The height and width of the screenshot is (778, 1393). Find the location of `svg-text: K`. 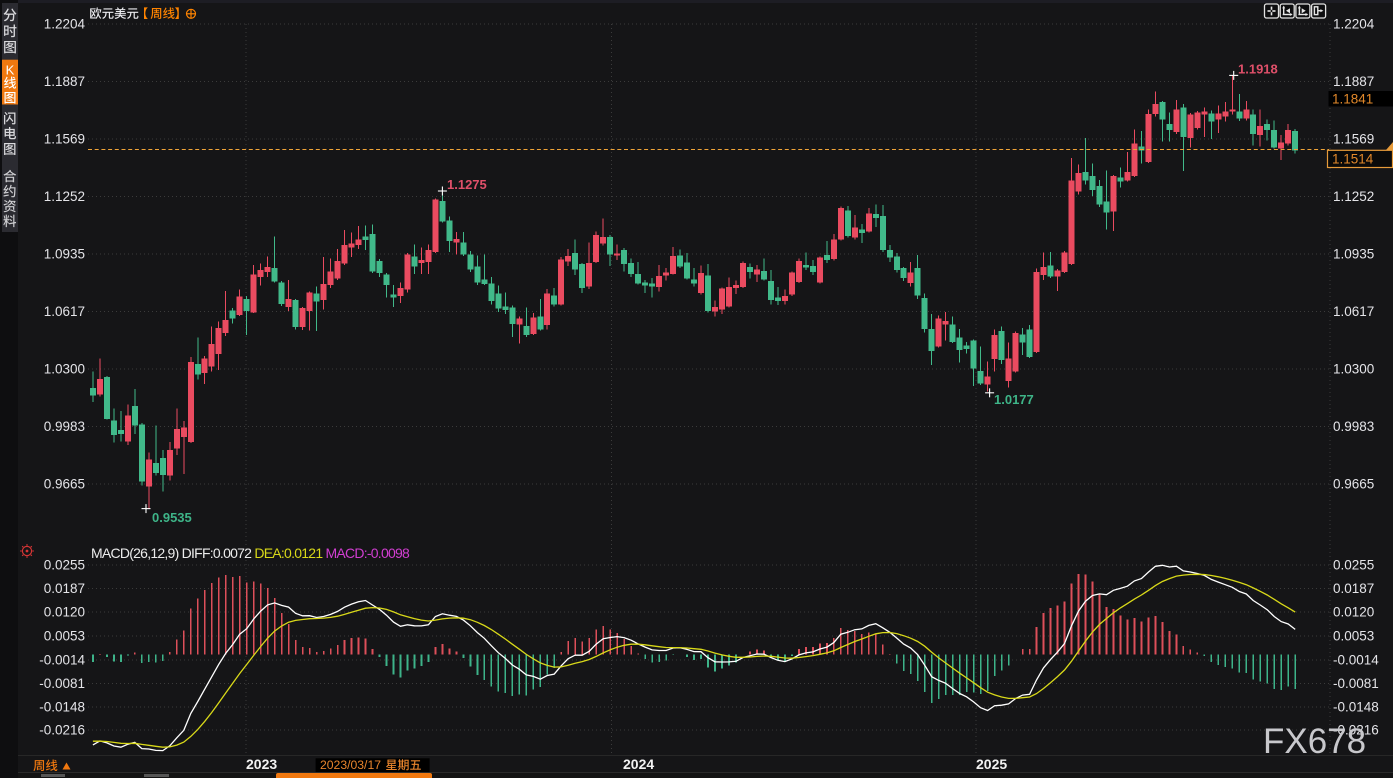

svg-text: K is located at coordinates (10, 70).